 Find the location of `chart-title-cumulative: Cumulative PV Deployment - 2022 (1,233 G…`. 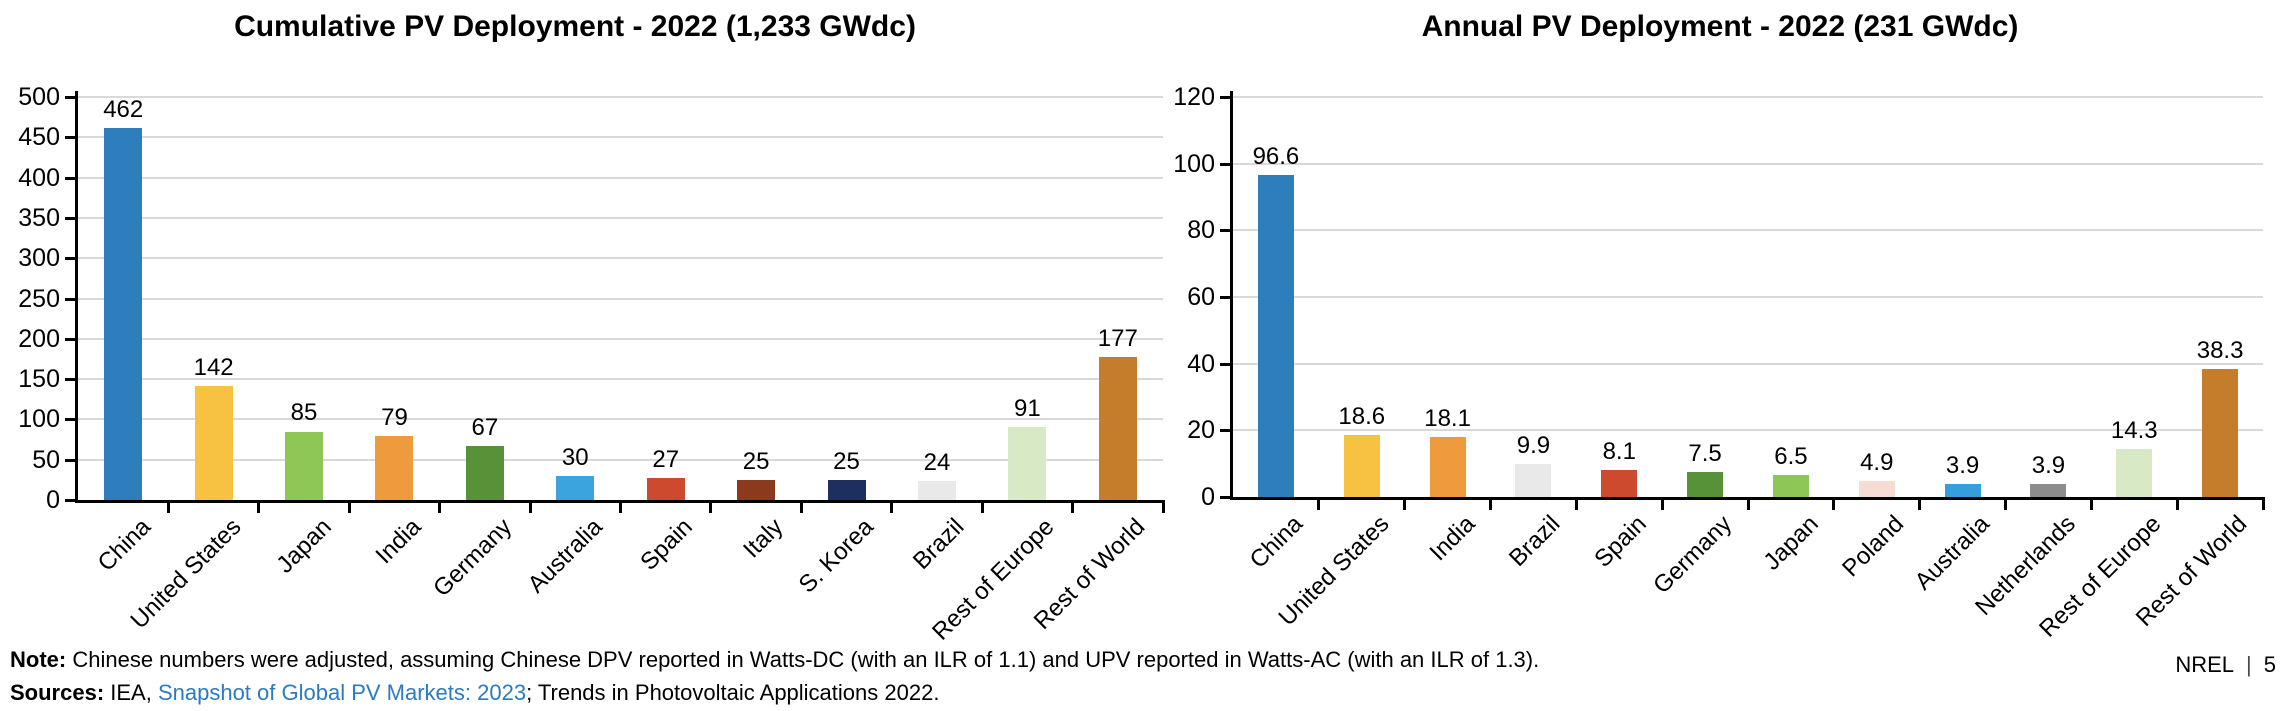

chart-title-cumulative: Cumulative PV Deployment - 2022 (1,233 G… is located at coordinates (575, 26).